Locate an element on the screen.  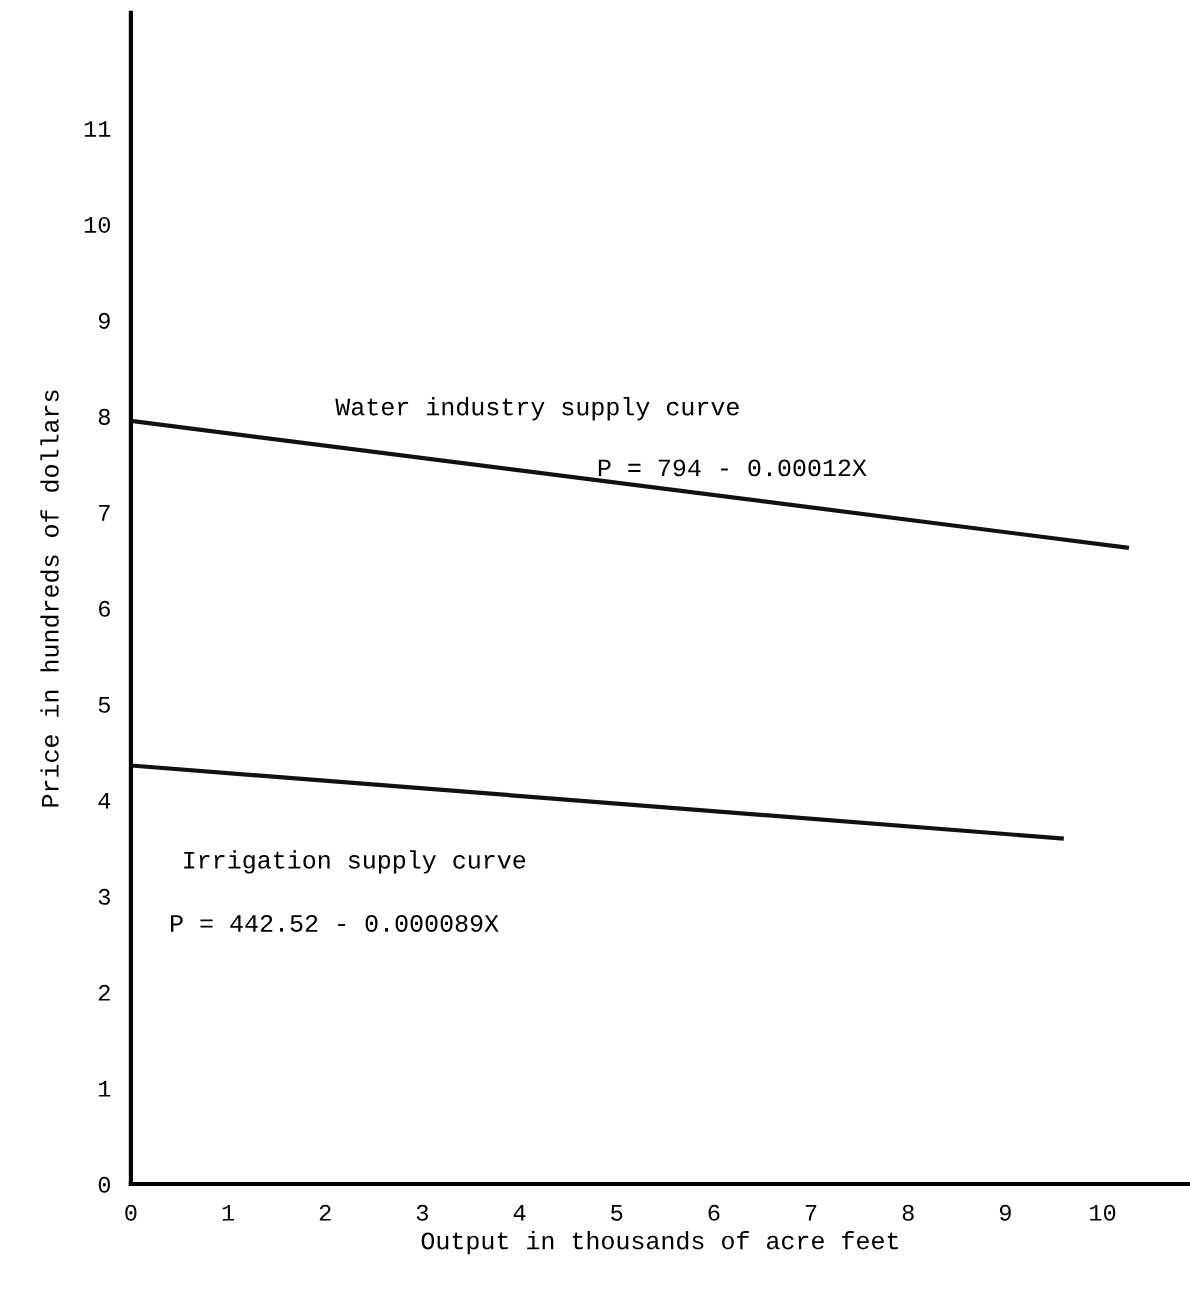
y-tick-label: 7 is located at coordinates (104, 513).